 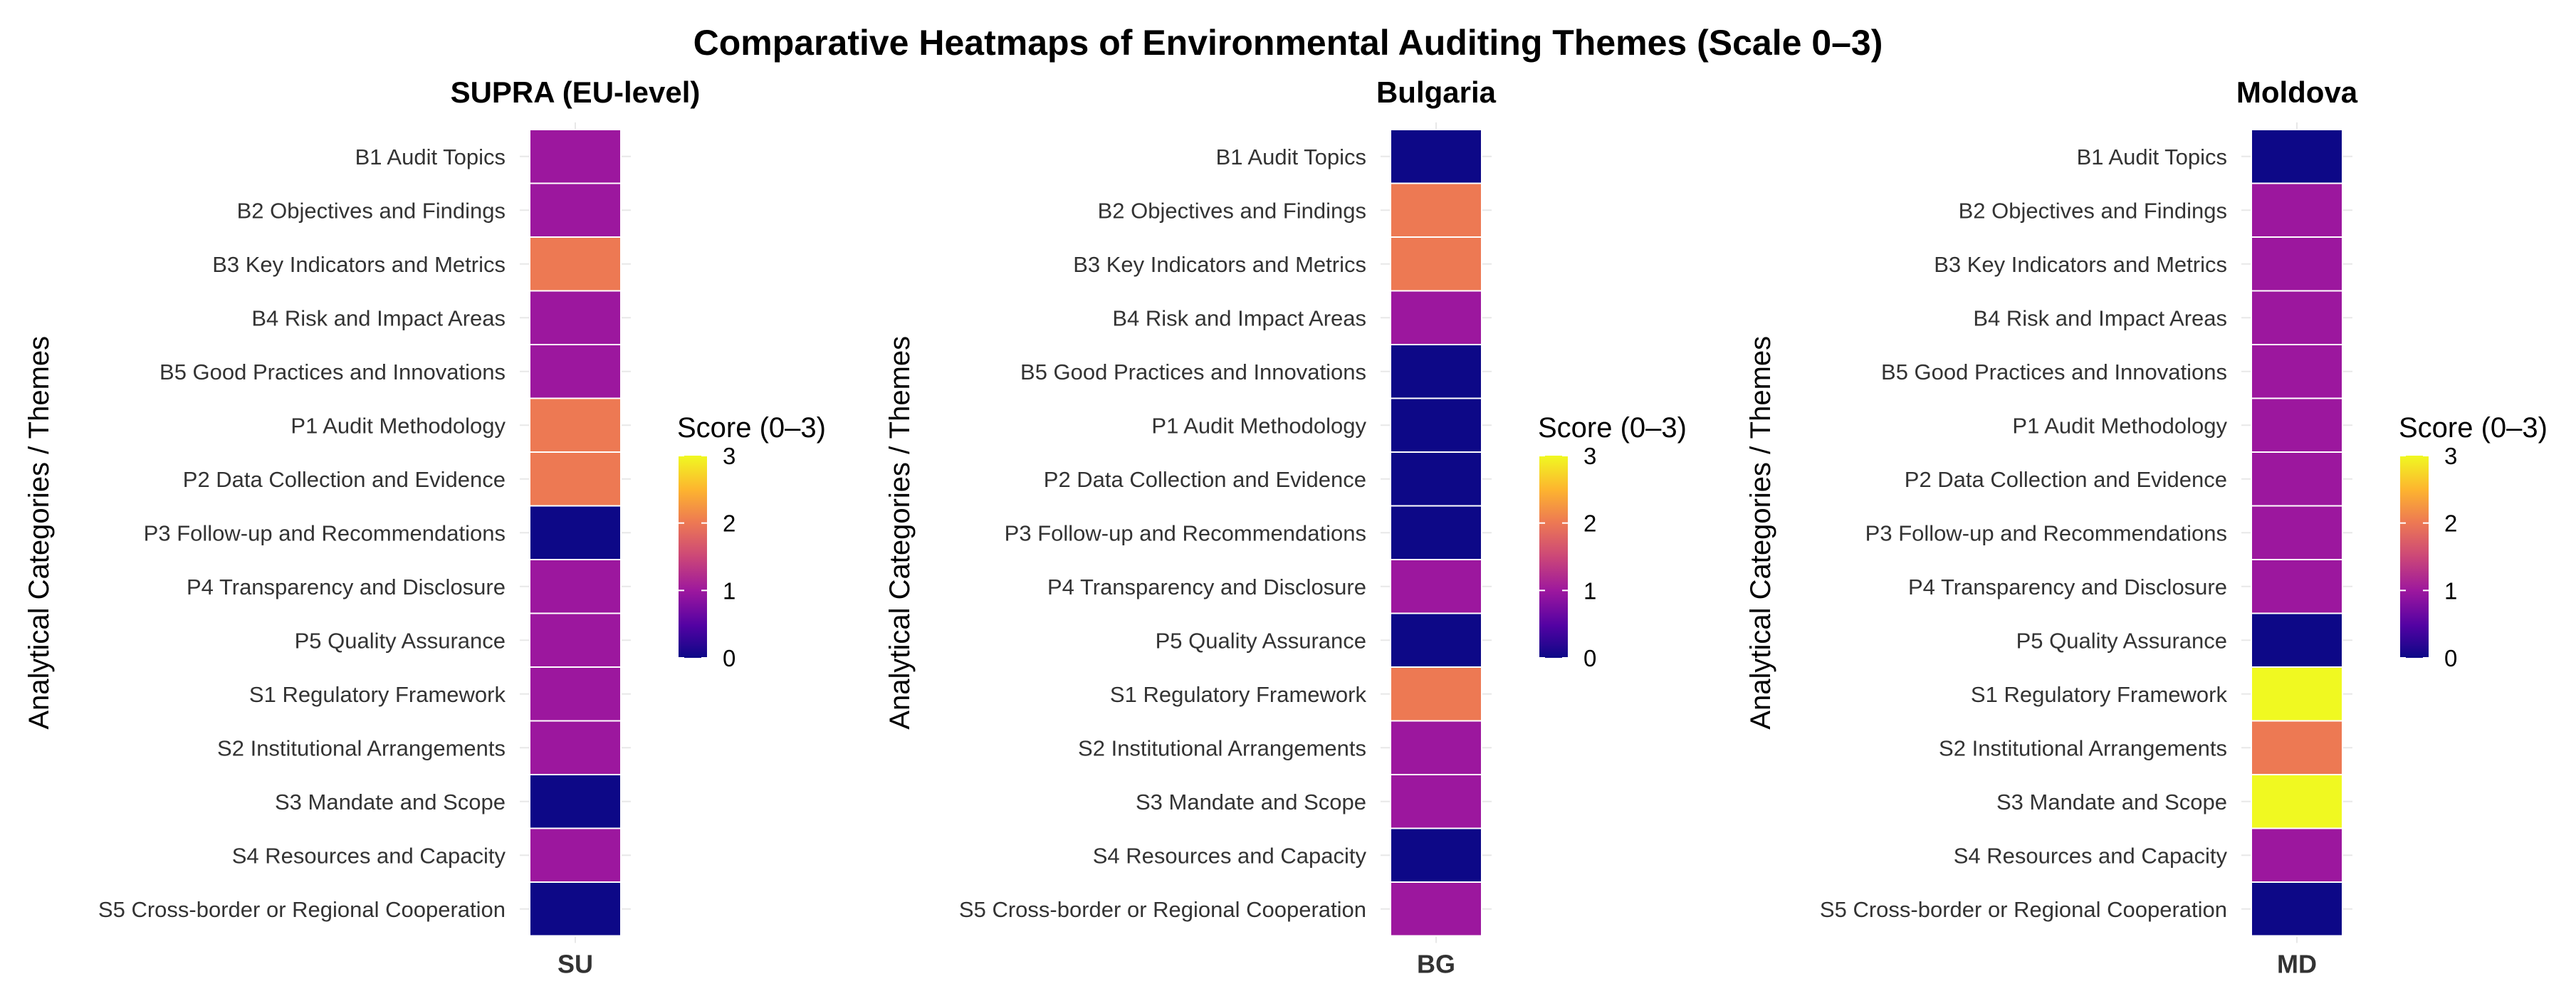 I want to click on x-axis-label: BG, so click(x=1436, y=964).